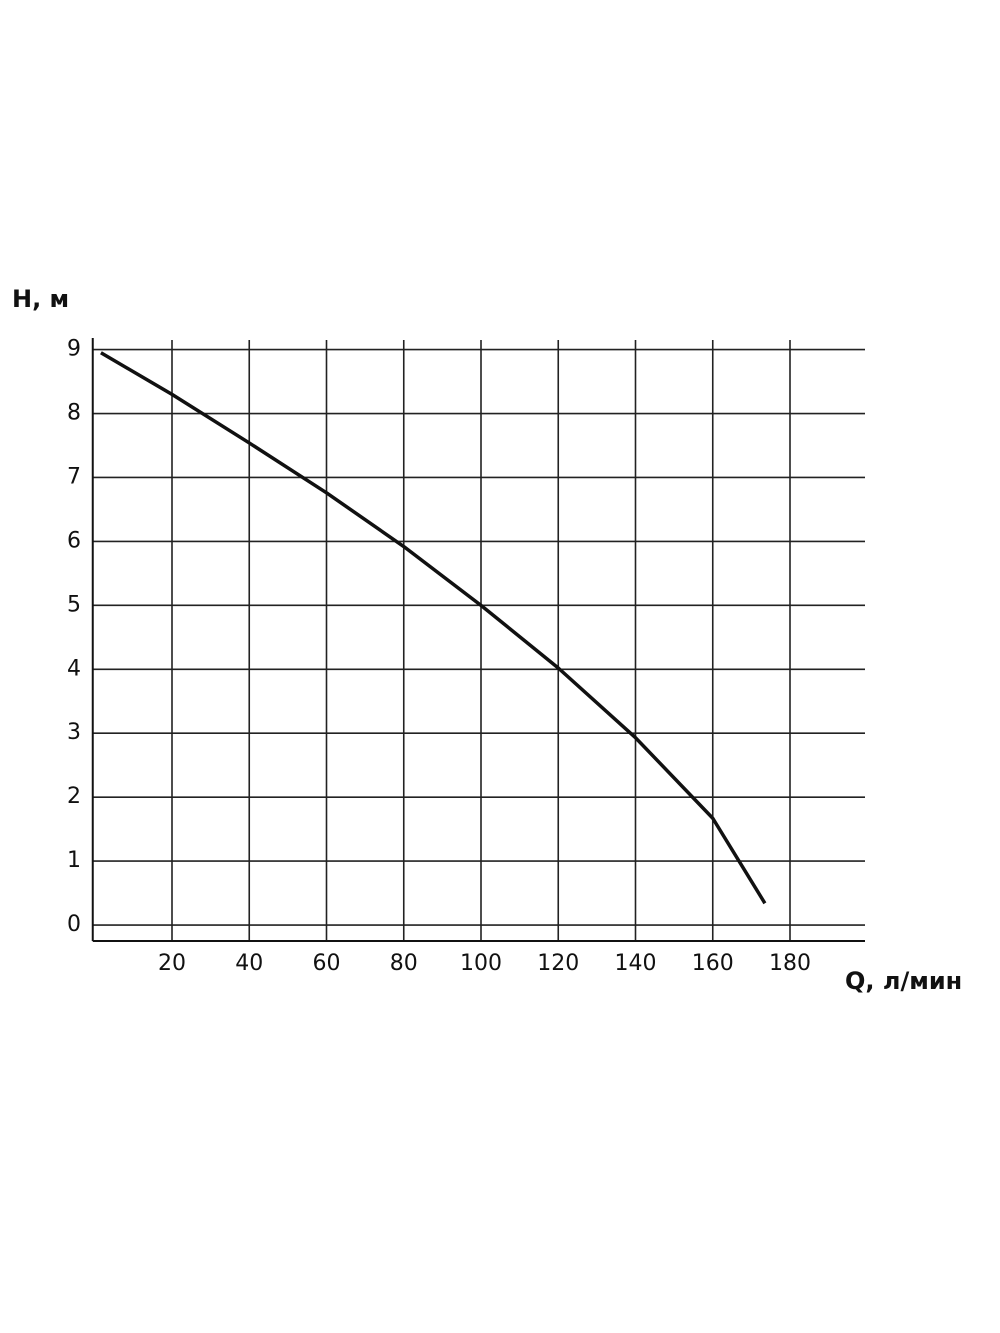 Image resolution: width=1000 pixels, height=1333 pixels. Describe the element at coordinates (74, 476) in the screenshot. I see `y-tick-label: 7` at that location.